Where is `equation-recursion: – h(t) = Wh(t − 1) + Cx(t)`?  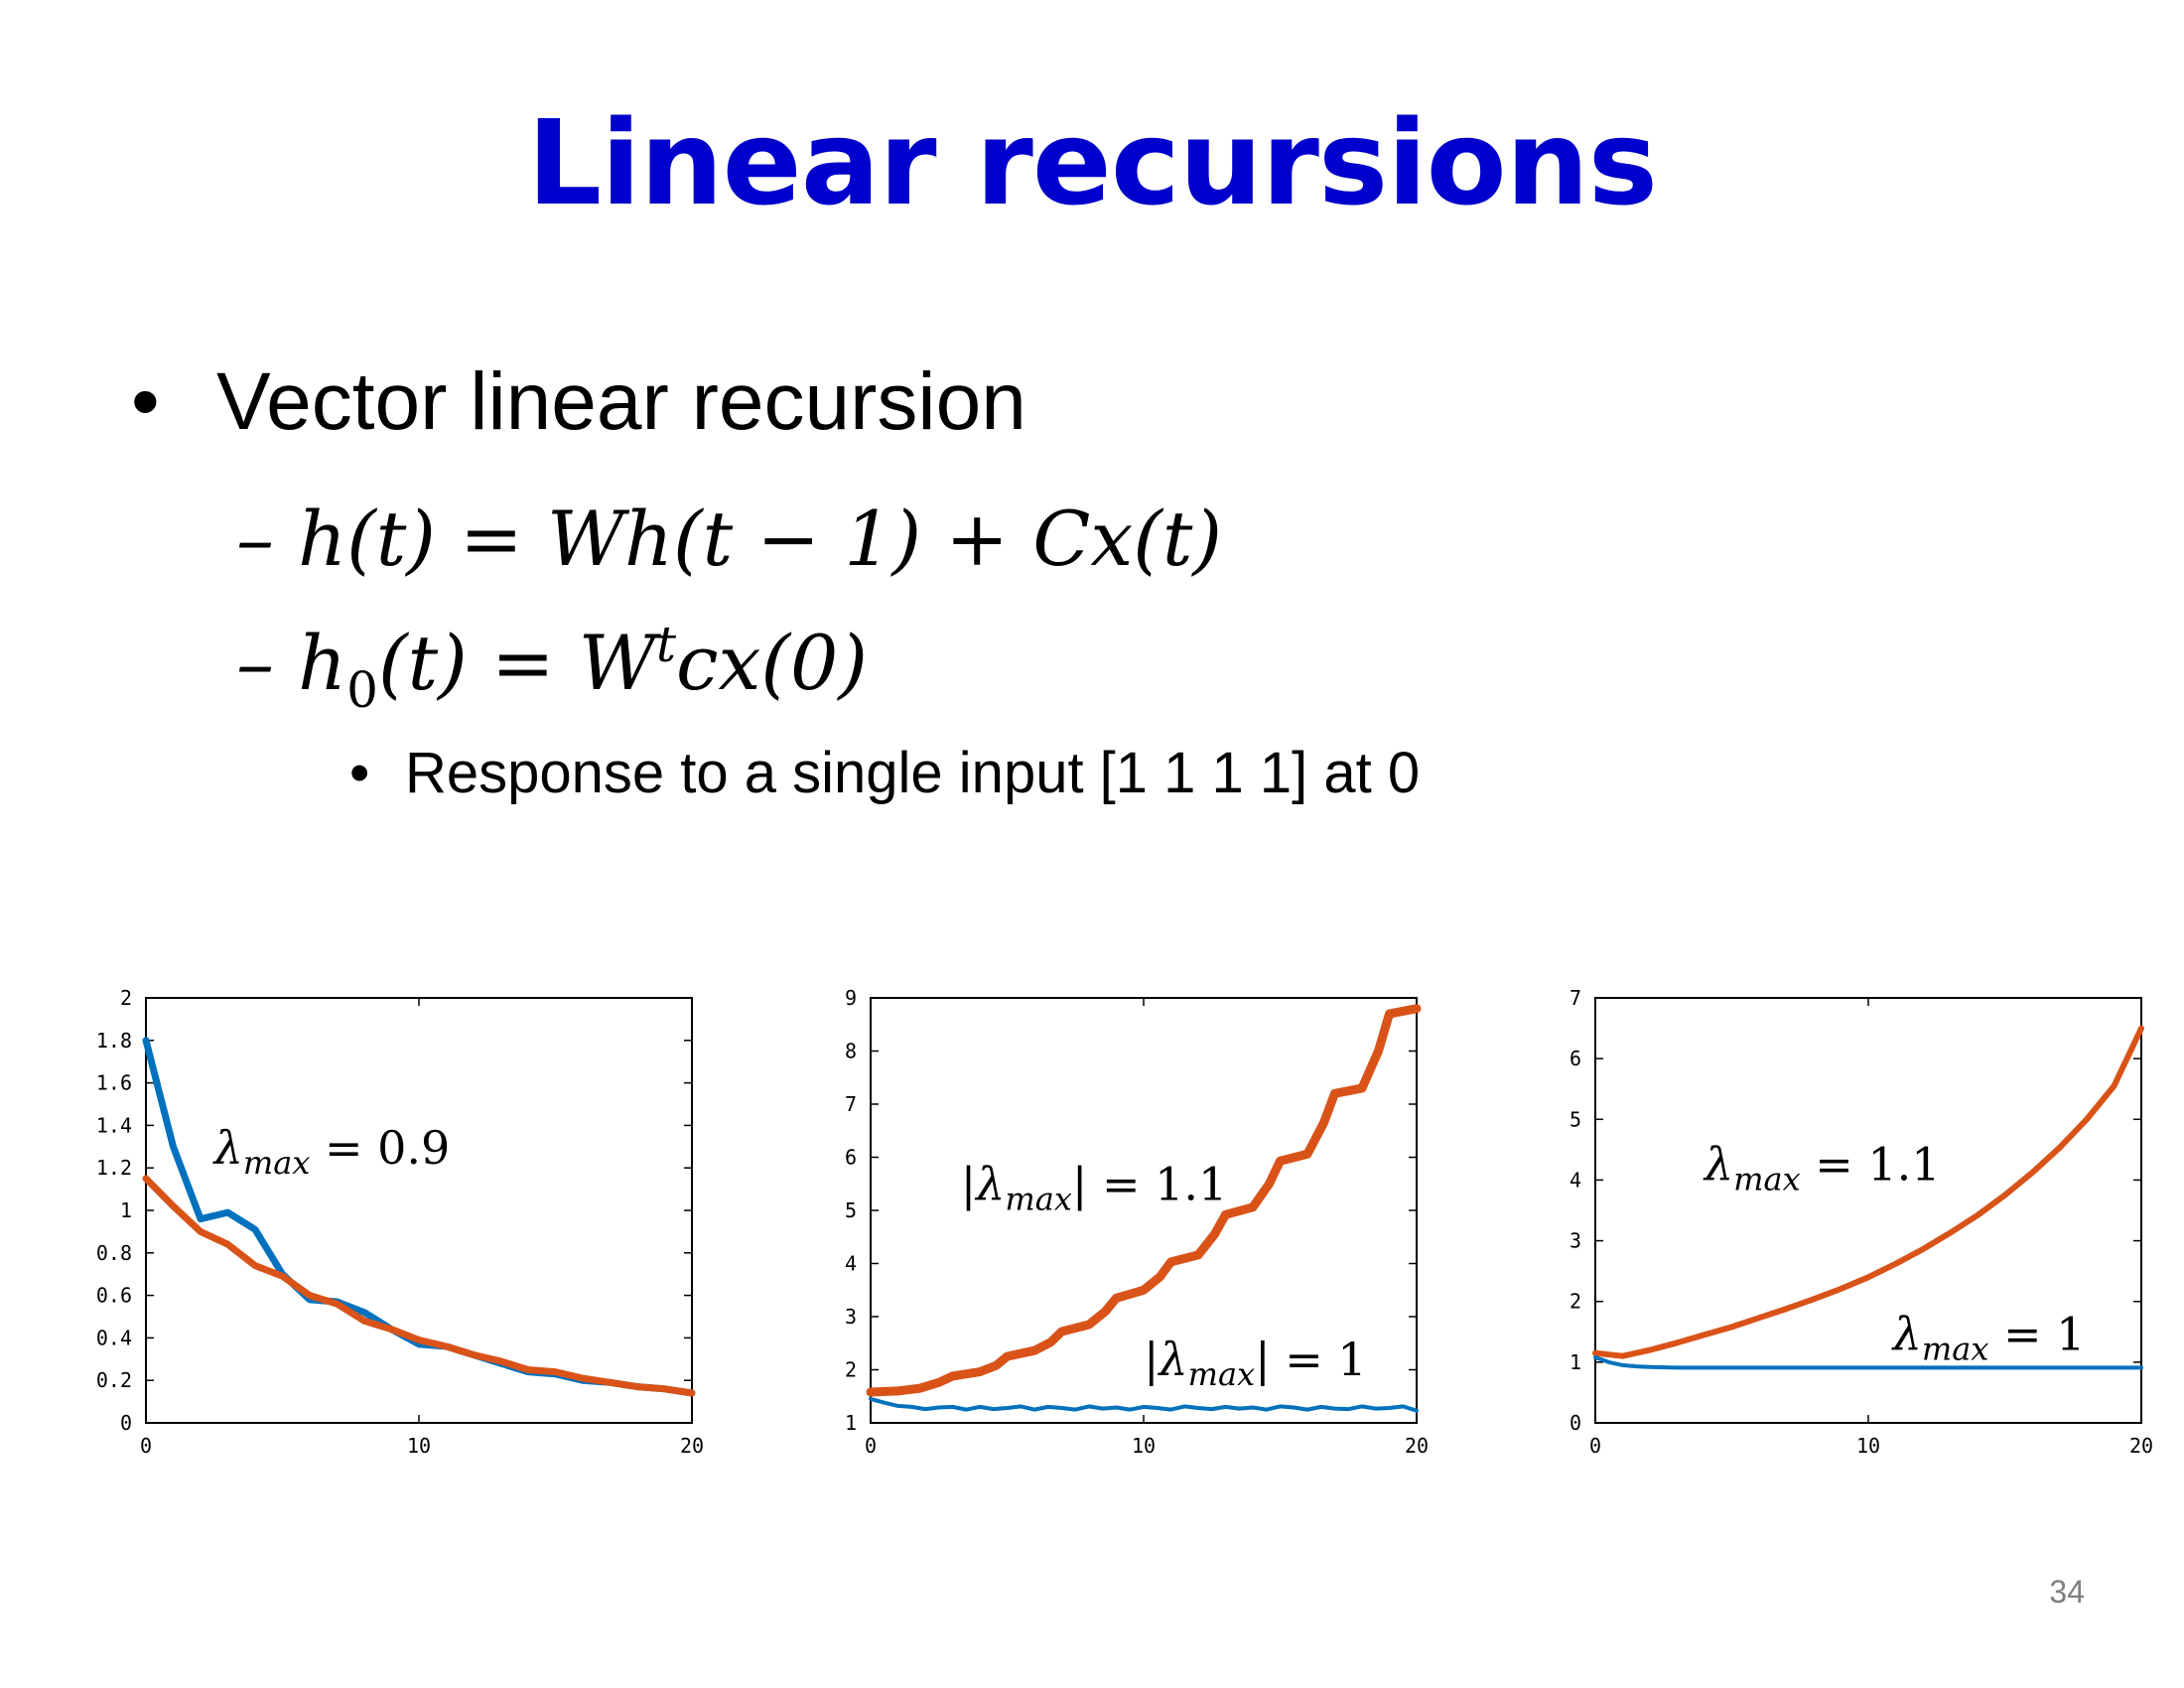
equation-recursion: – h(t) = Wh(t − 1) + Cx(t) is located at coordinates (729, 538).